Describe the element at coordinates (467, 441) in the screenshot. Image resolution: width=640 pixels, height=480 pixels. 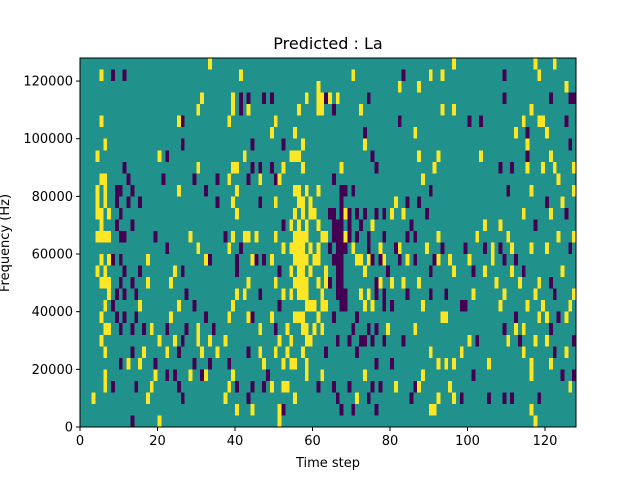
I see `x-tick-label: 100` at that location.